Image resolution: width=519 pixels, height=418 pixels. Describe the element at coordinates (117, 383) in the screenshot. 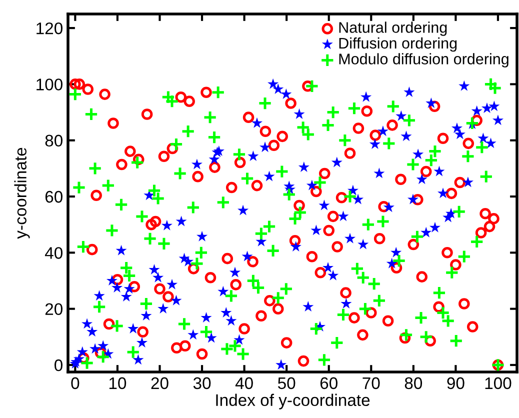

I see `x-tick-label: 10` at that location.